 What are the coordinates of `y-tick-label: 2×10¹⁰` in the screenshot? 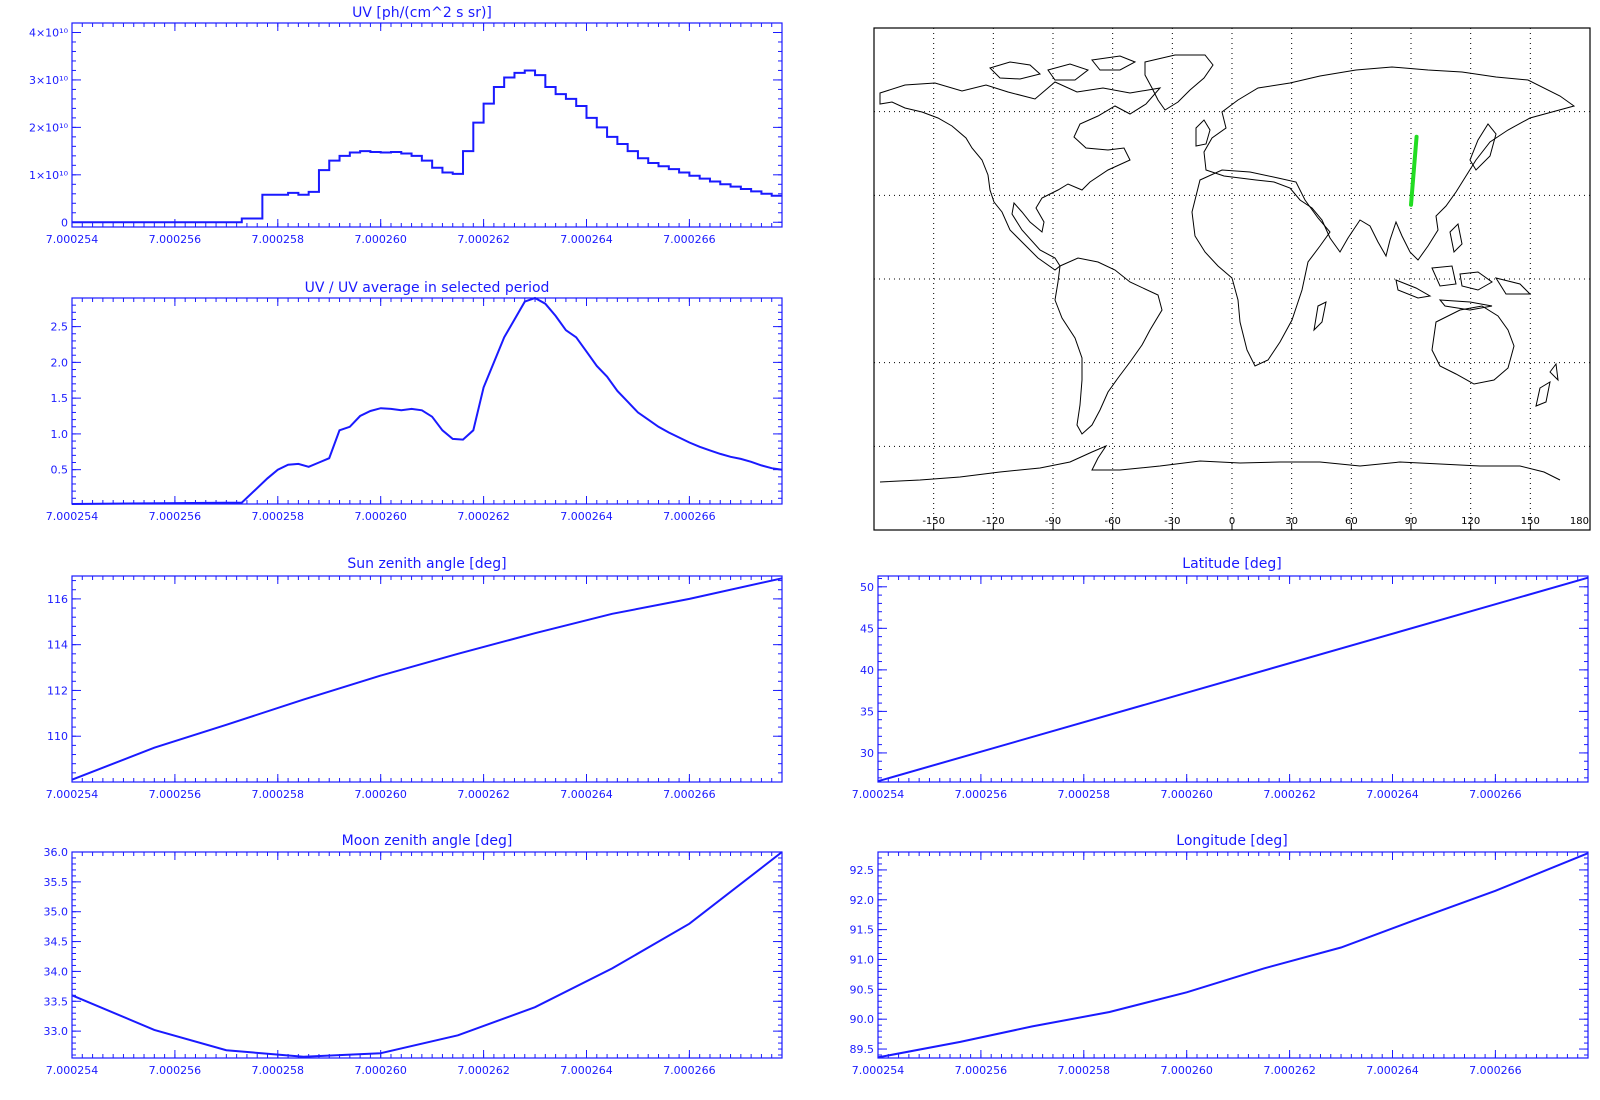 It's located at (49, 127).